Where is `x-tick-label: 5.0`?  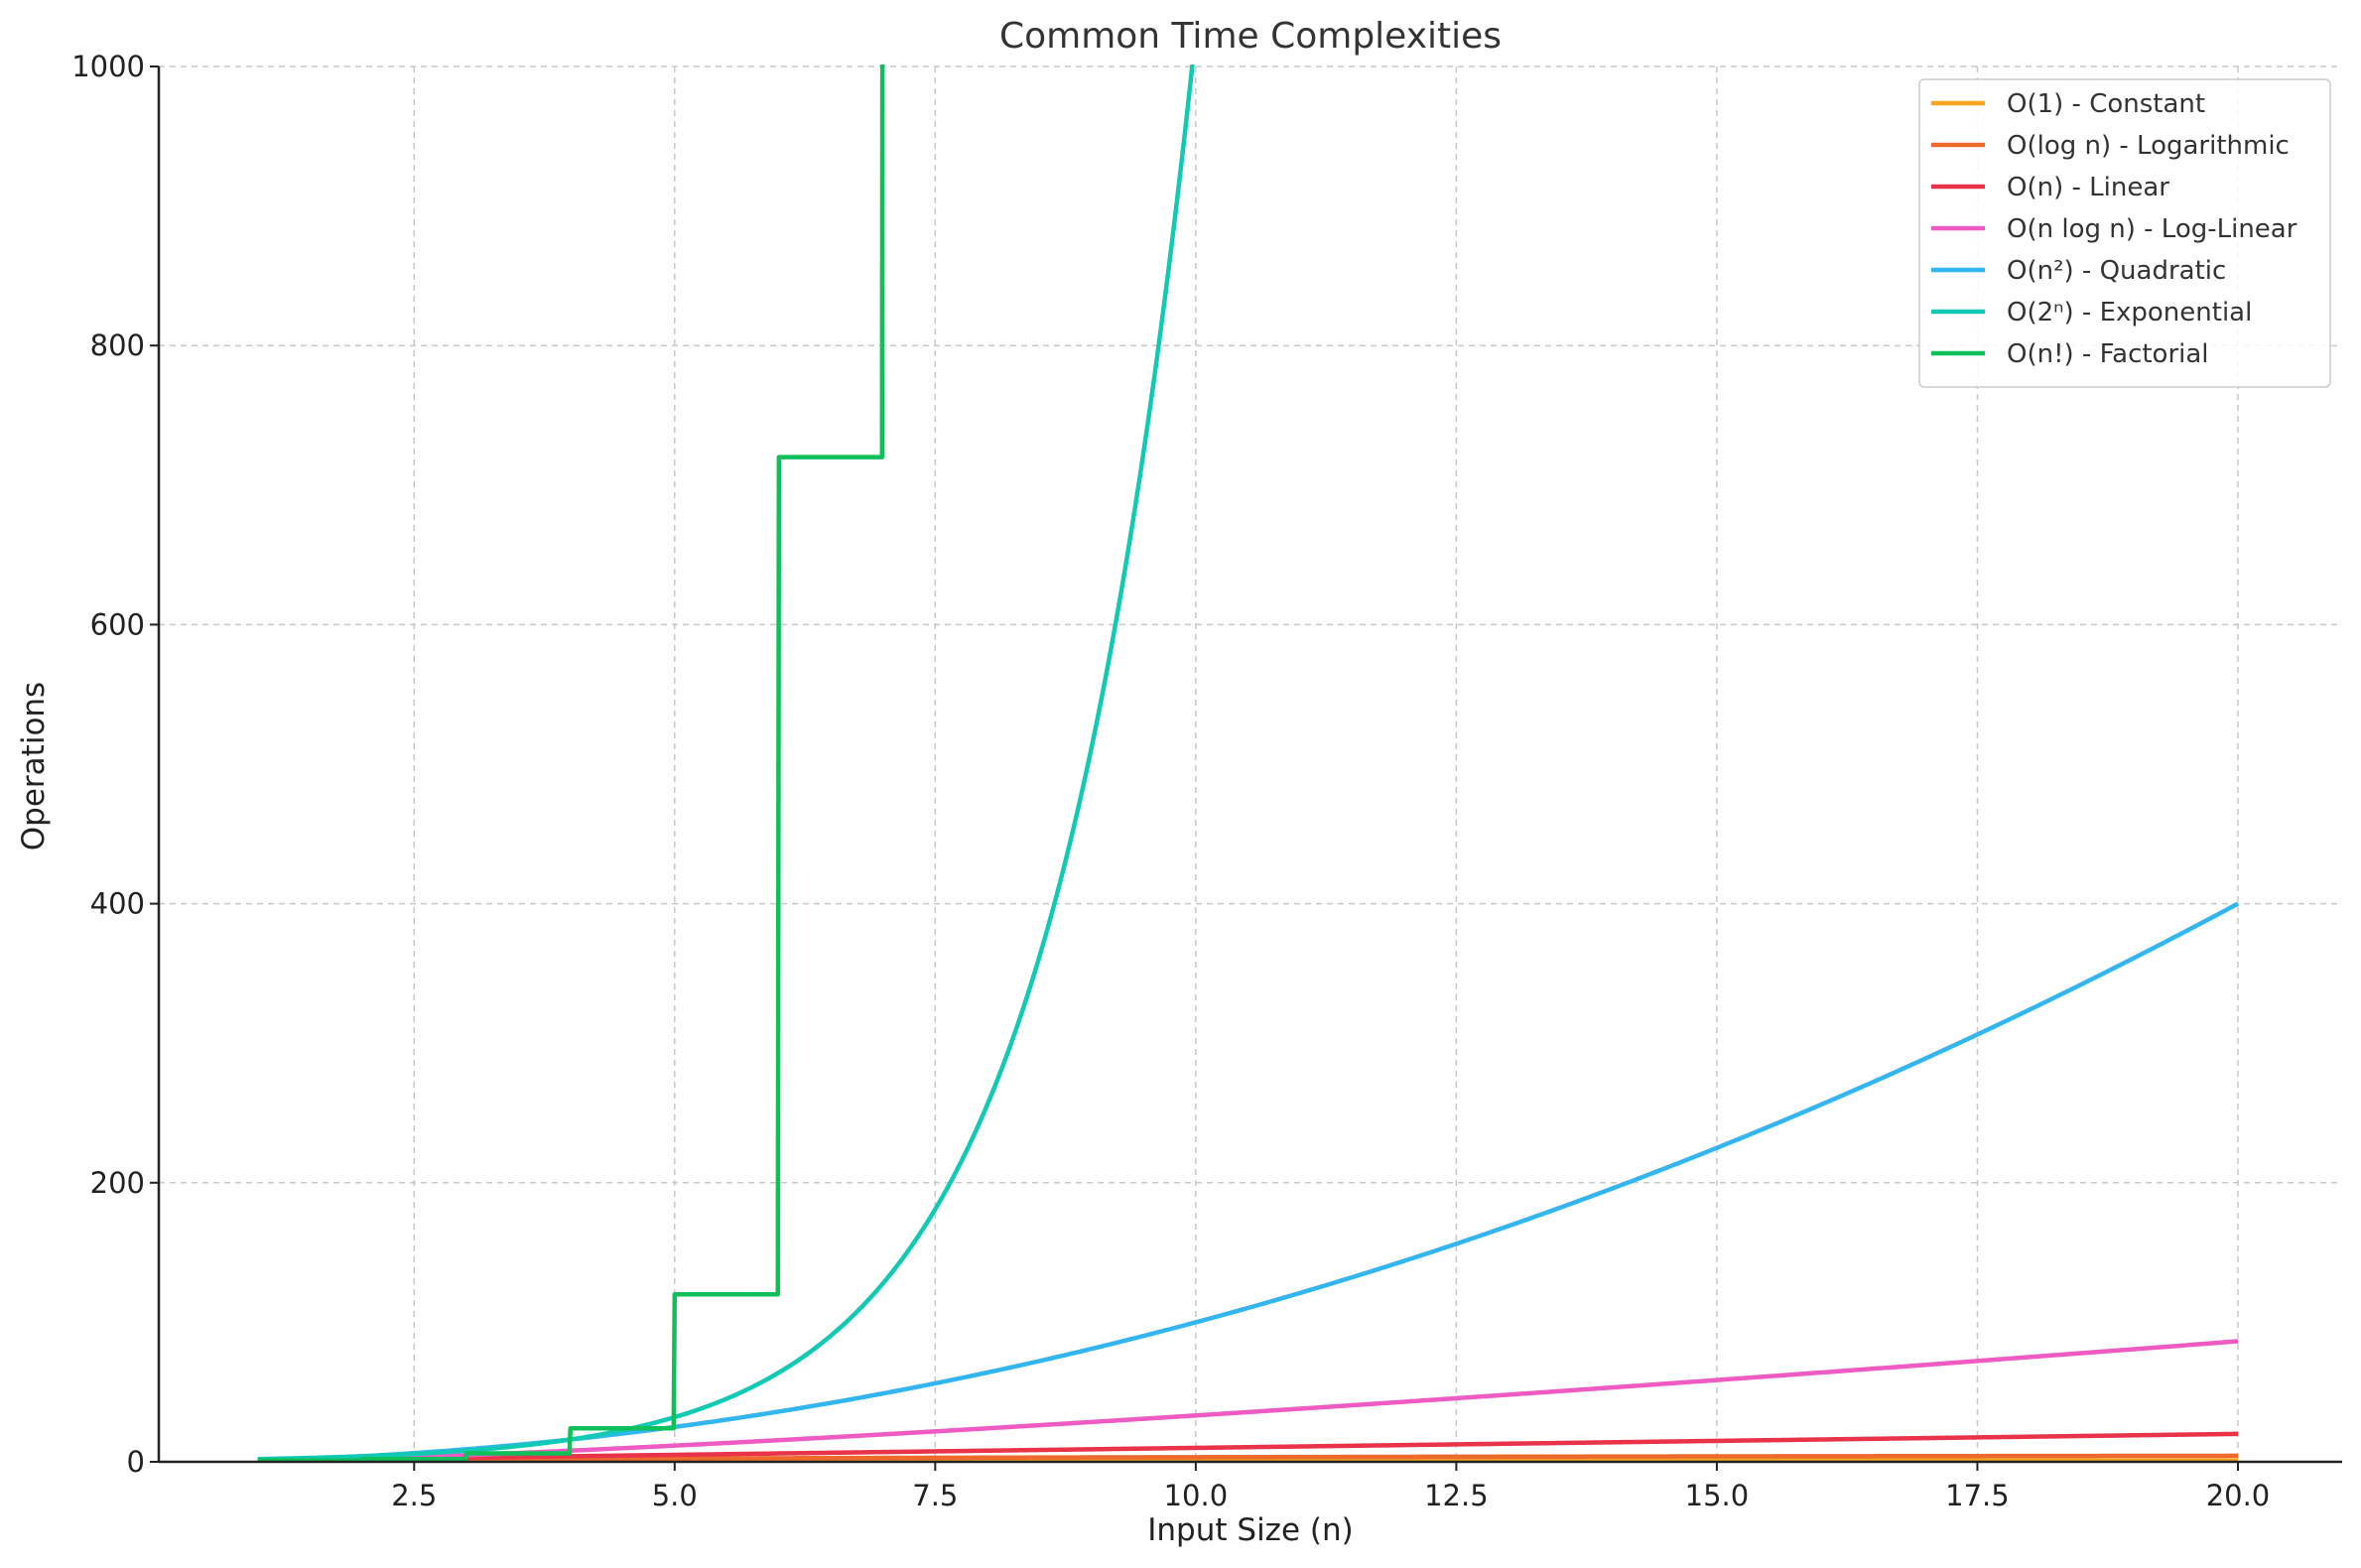
x-tick-label: 5.0 is located at coordinates (675, 1495).